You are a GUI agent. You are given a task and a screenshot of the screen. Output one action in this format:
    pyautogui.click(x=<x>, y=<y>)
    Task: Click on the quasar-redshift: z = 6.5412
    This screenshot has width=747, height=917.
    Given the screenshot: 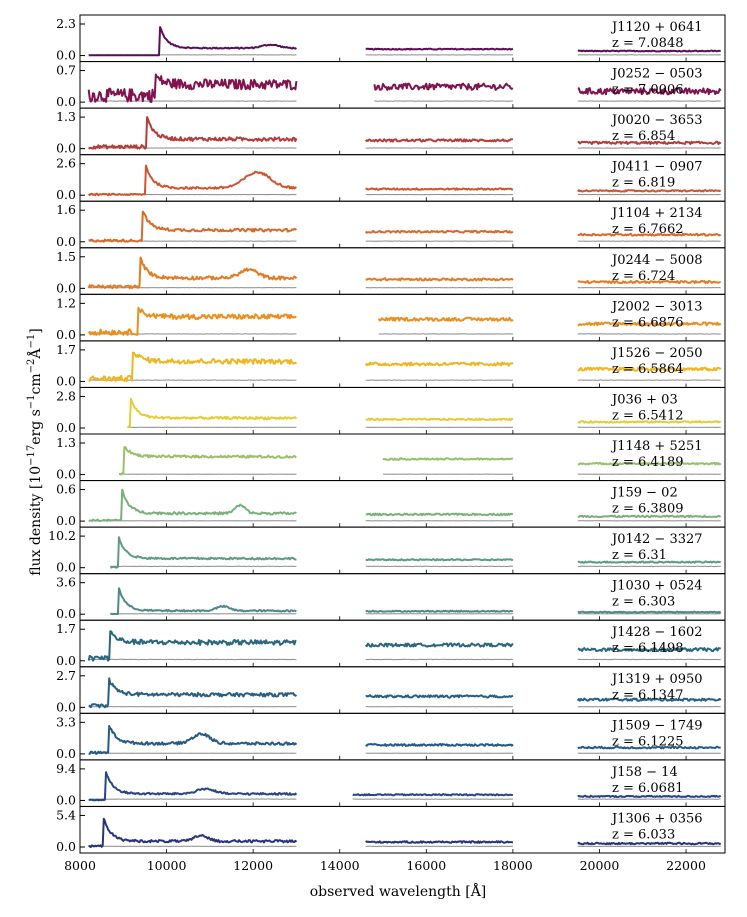 What is the action you would take?
    pyautogui.click(x=648, y=415)
    